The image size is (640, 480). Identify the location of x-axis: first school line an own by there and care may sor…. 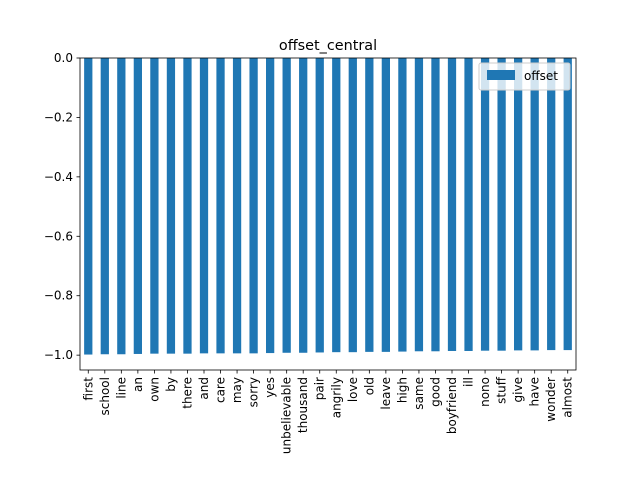
(328, 412).